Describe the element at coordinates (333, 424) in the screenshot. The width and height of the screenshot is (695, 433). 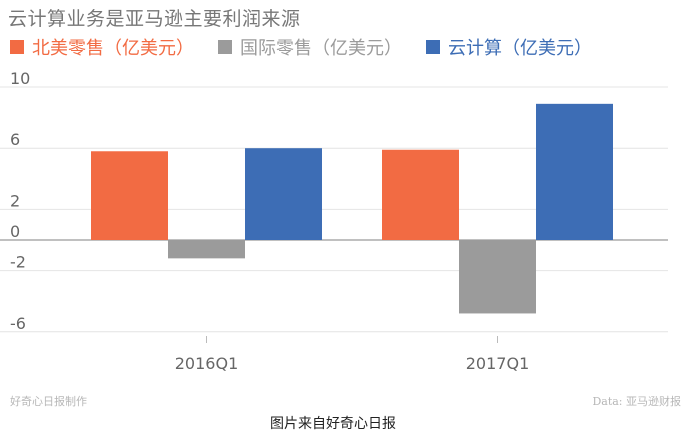
I see `image-caption: 图片来自好奇心日报` at that location.